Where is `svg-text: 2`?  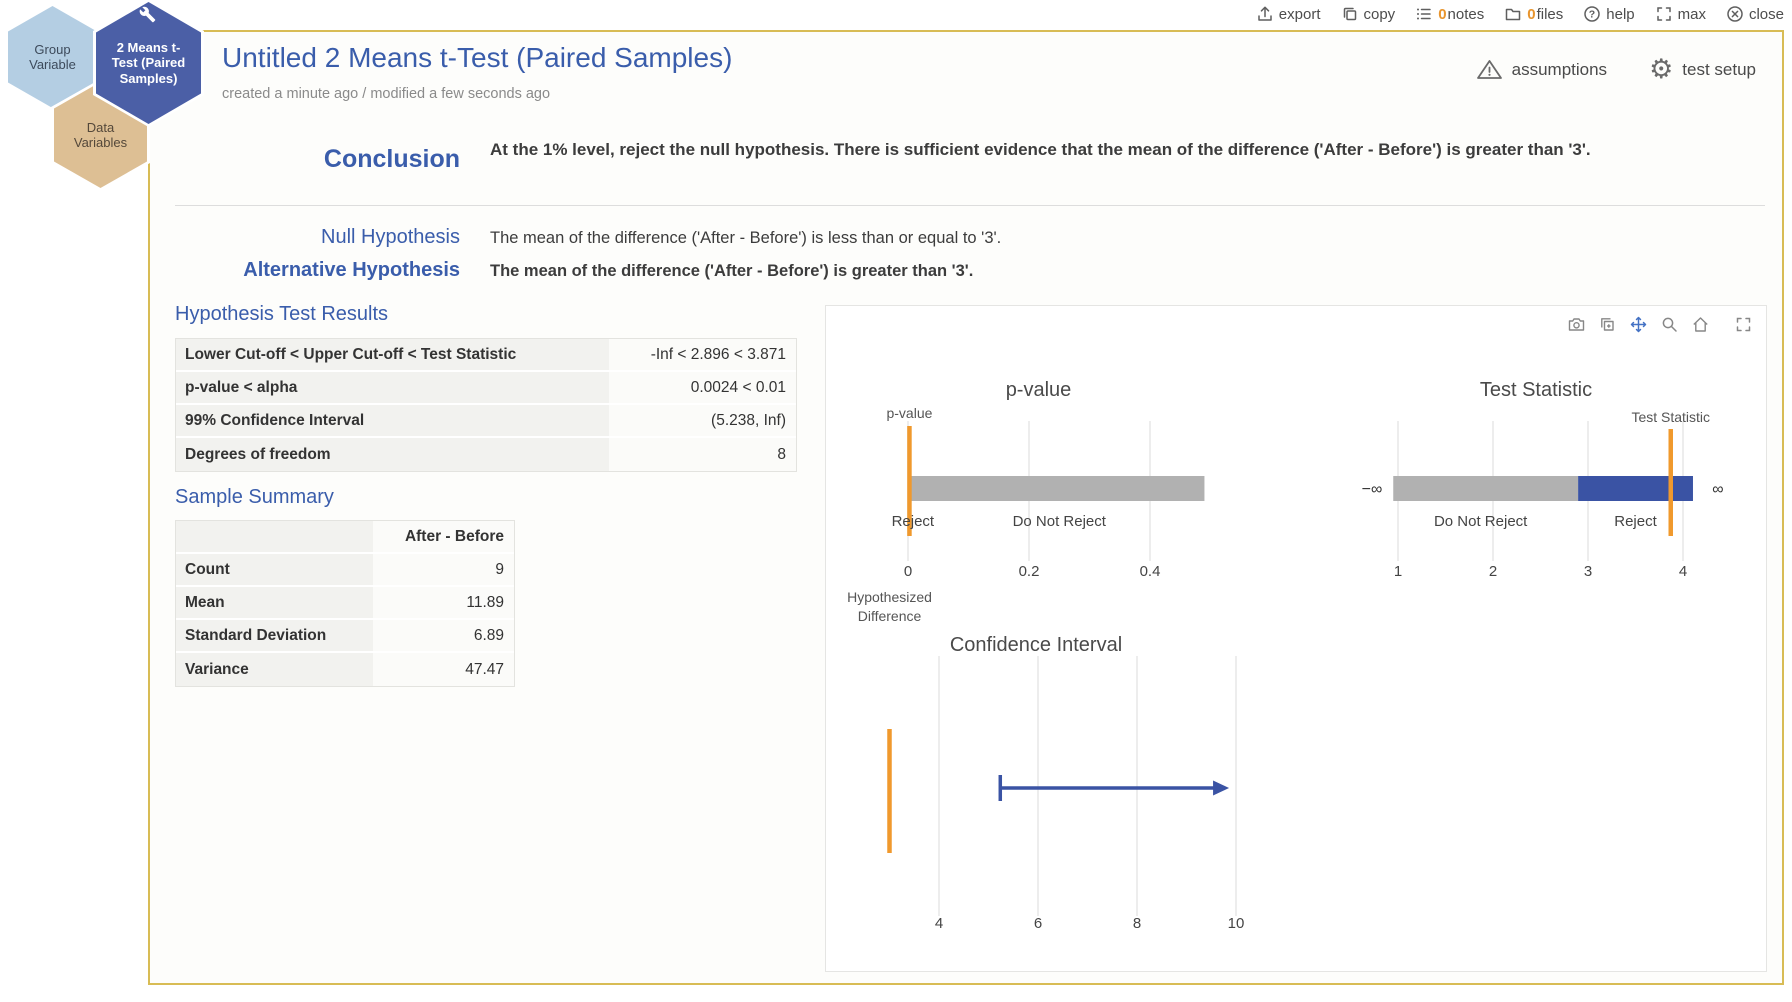
svg-text: 2 is located at coordinates (1493, 571).